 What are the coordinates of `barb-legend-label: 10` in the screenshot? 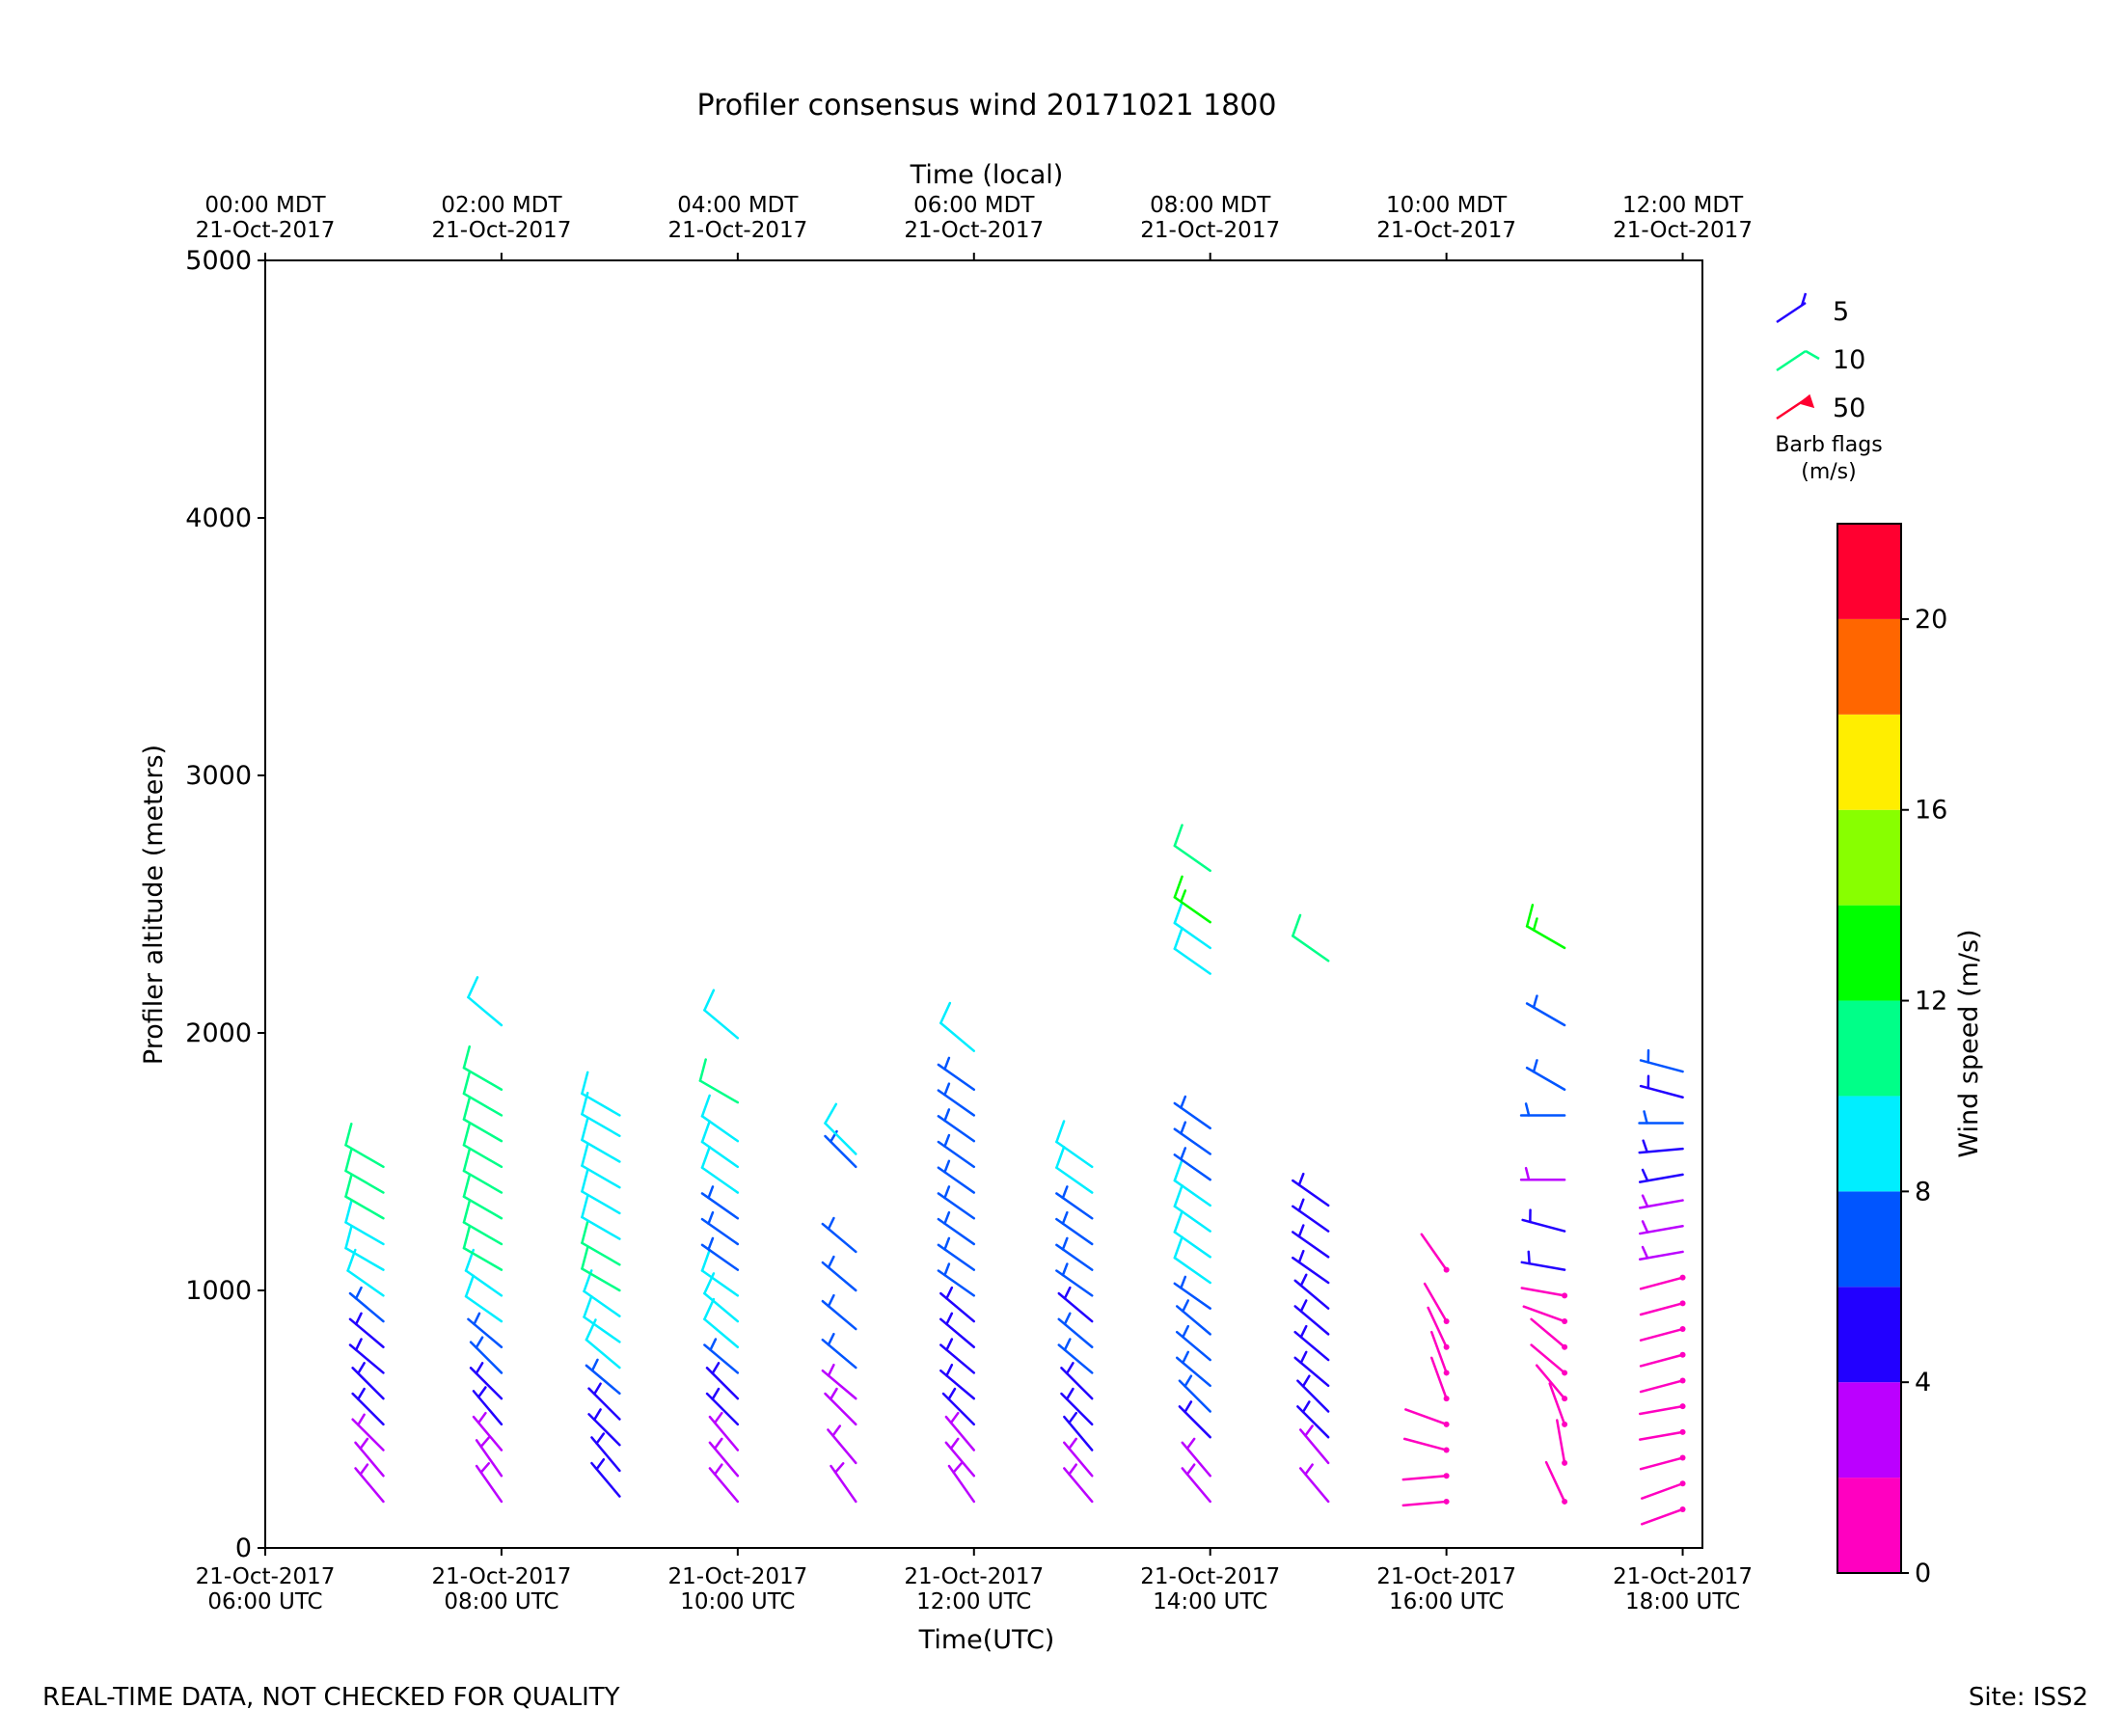 It's located at (1849, 360).